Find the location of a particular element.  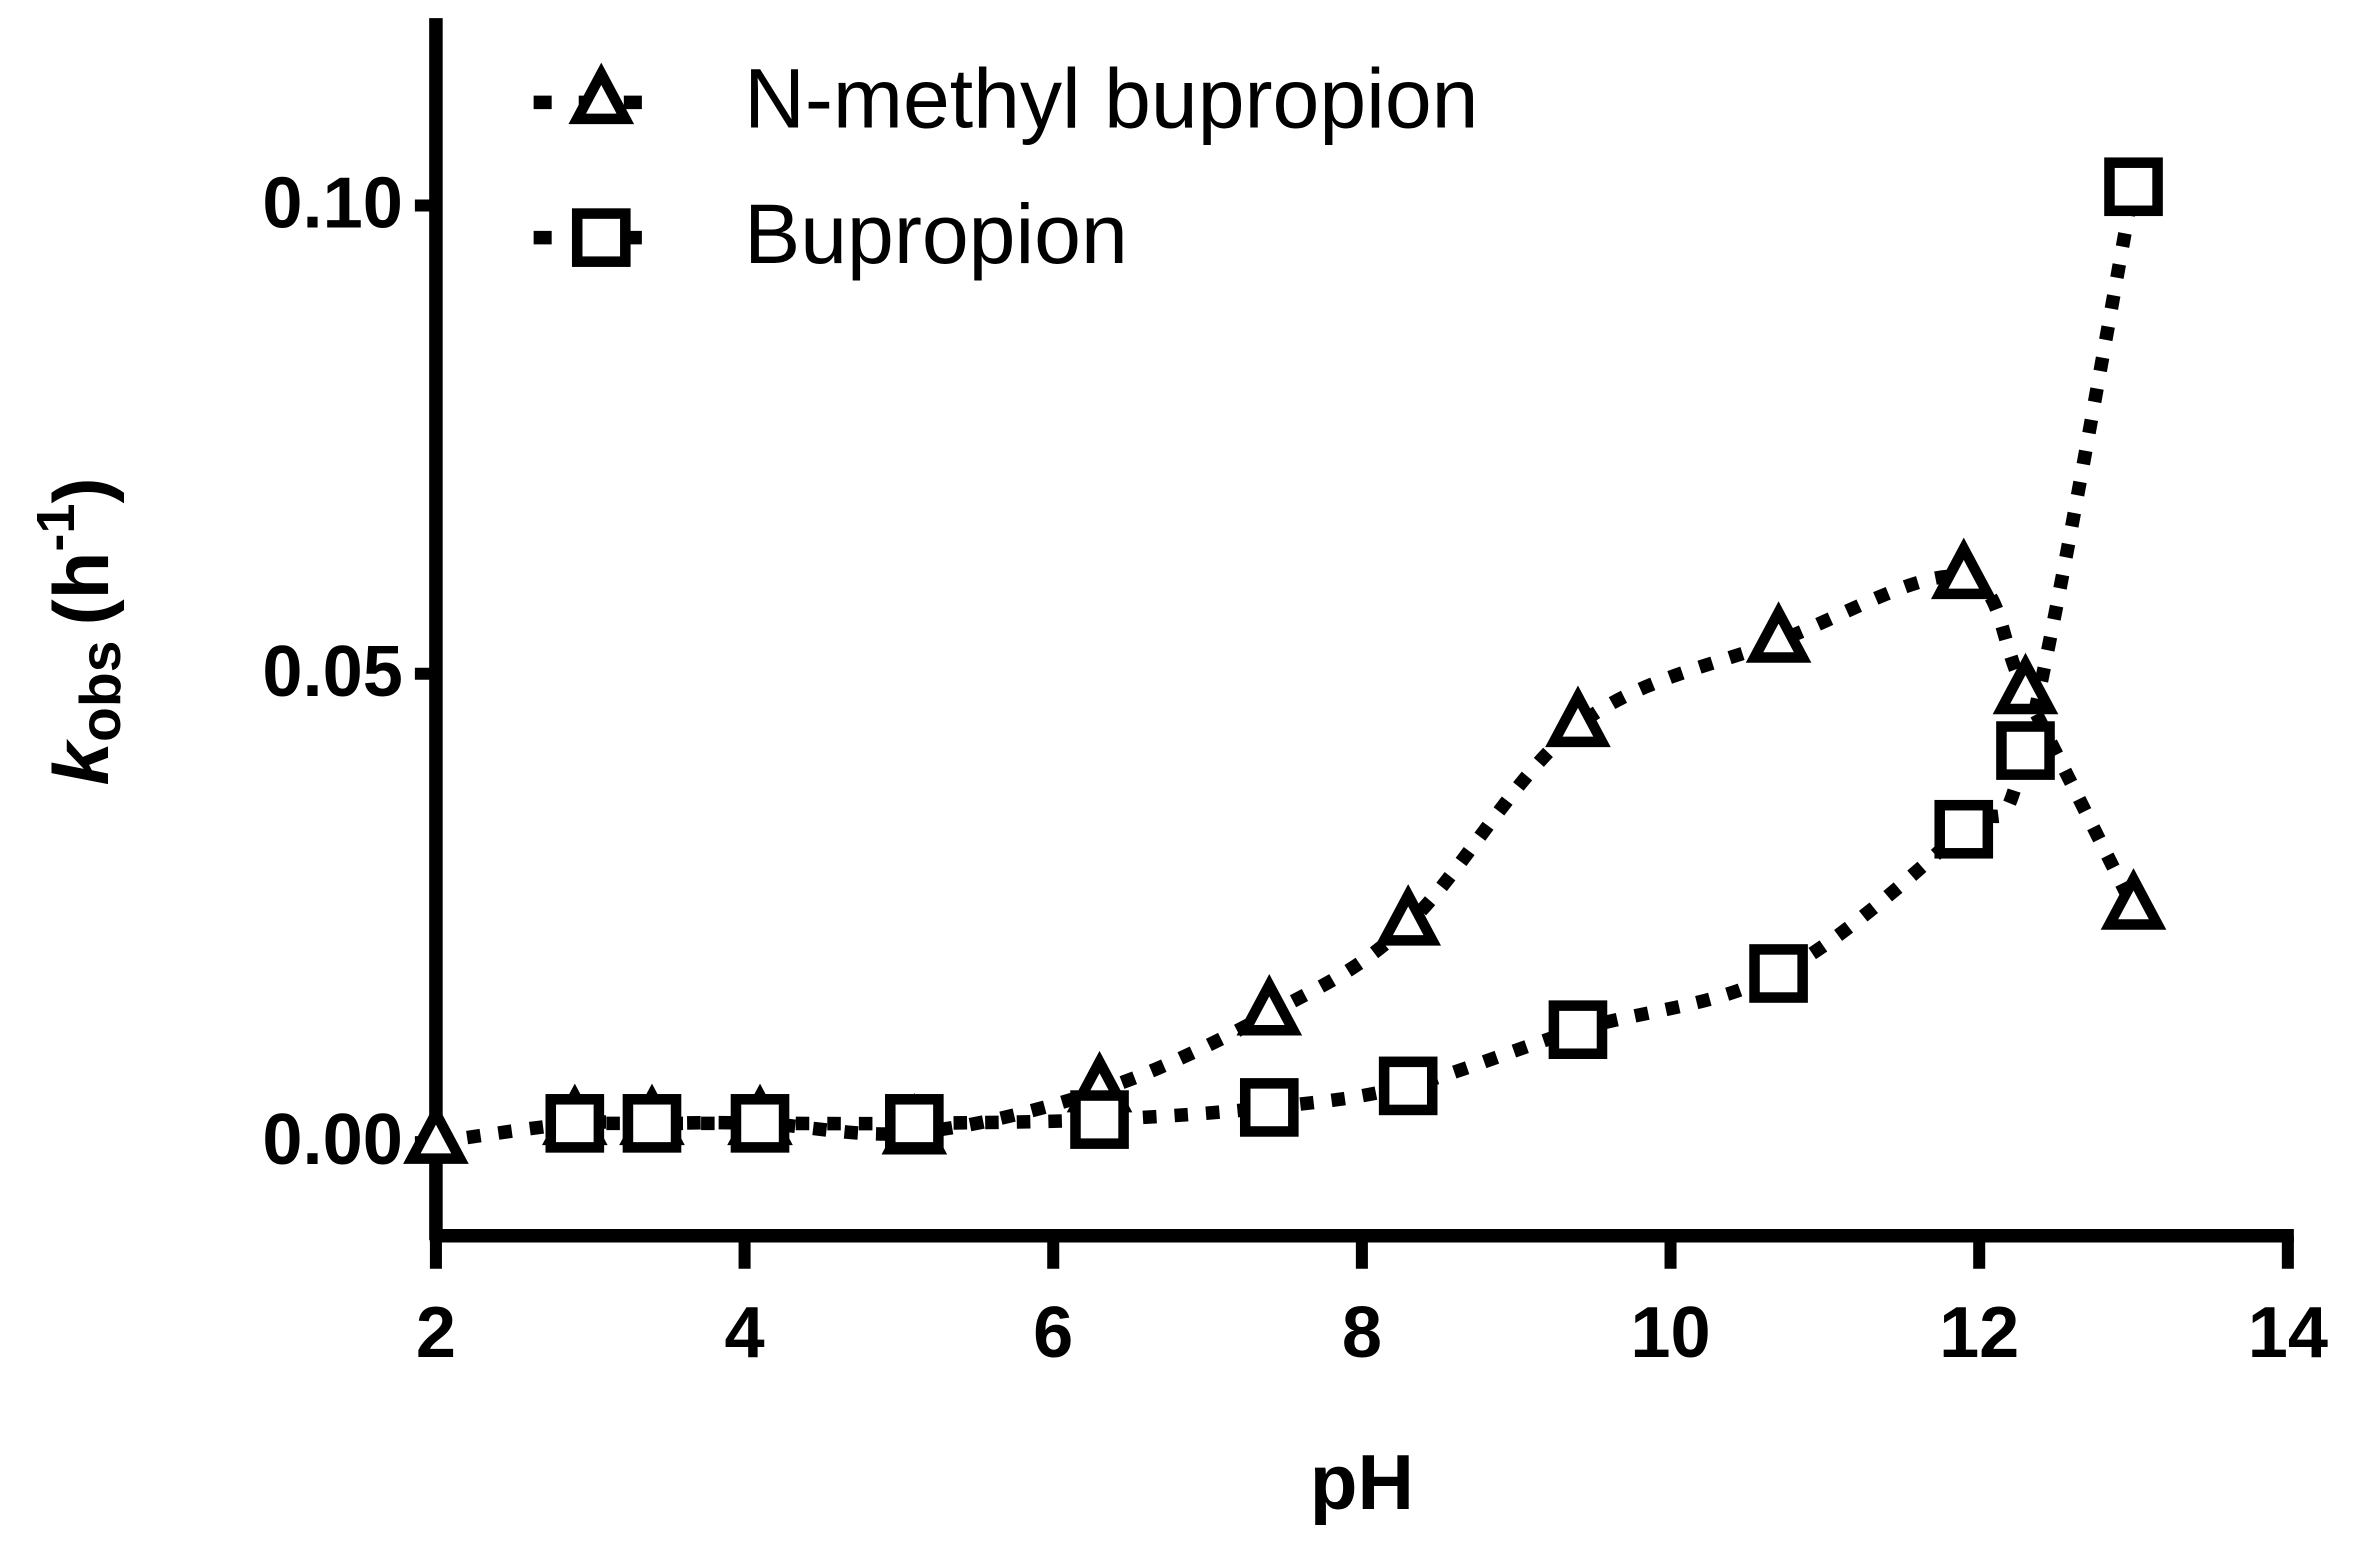

y-axis-title: kobs (h-1) is located at coordinates (79, 631).